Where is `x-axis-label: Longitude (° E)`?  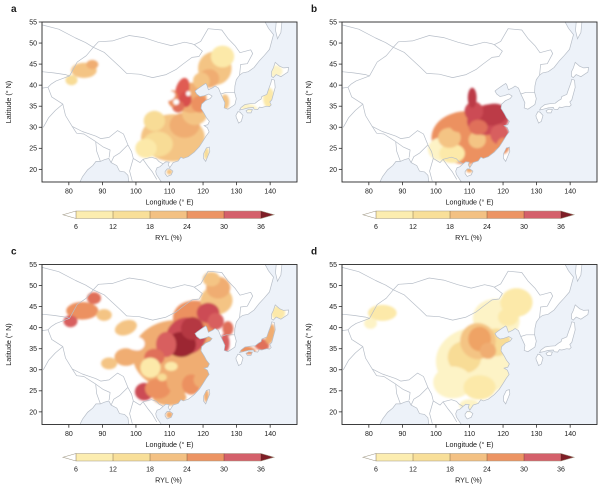
x-axis-label: Longitude (° E) is located at coordinates (469, 444).